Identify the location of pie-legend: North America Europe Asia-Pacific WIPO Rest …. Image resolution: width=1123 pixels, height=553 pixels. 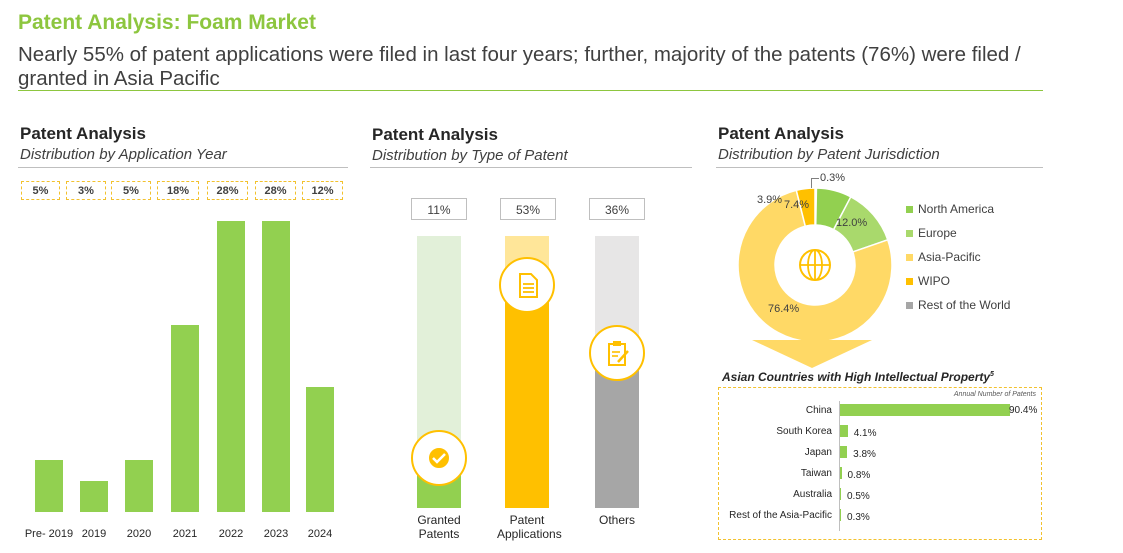
(1006, 262).